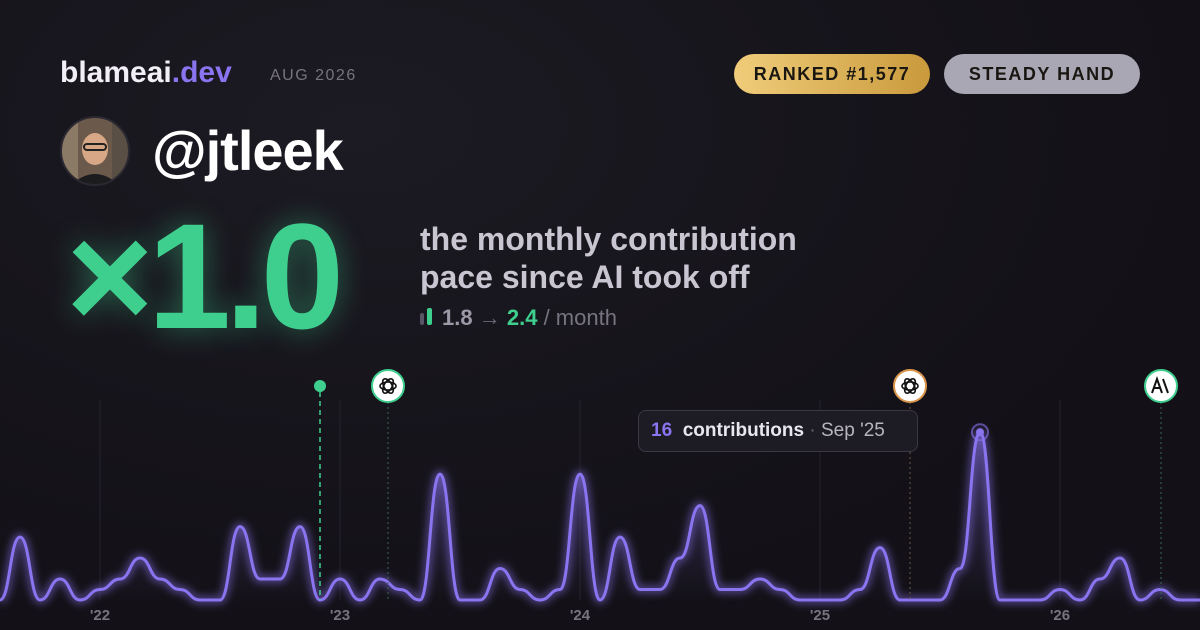 The height and width of the screenshot is (630, 1200). I want to click on pace-before: 1.8, so click(457, 317).